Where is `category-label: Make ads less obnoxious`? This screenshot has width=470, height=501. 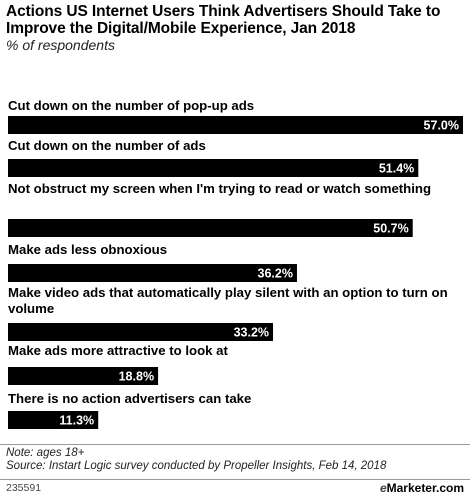
category-label: Make ads less obnoxious is located at coordinates (87, 249).